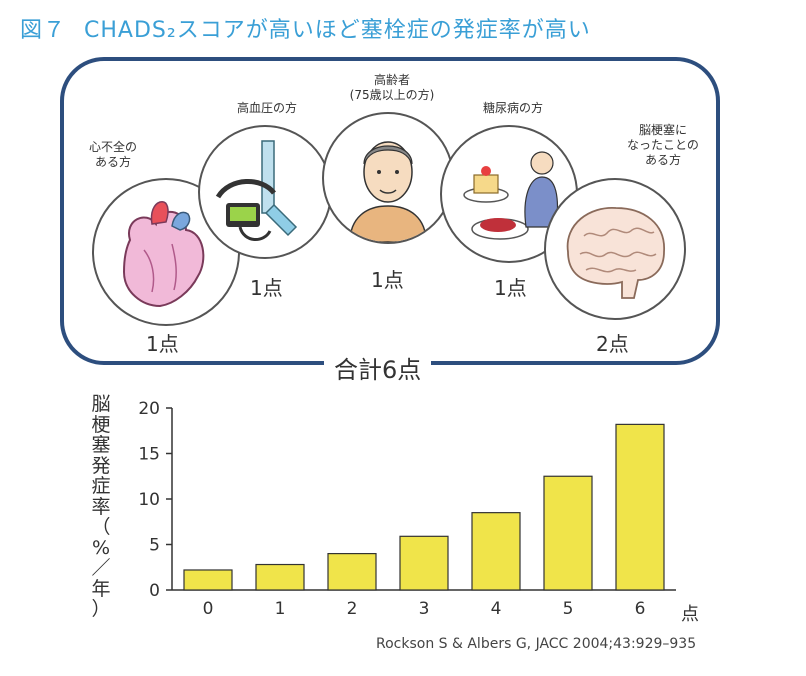 Image resolution: width=806 pixels, height=676 pixels. I want to click on y-axis-label-char: （, so click(101, 527).